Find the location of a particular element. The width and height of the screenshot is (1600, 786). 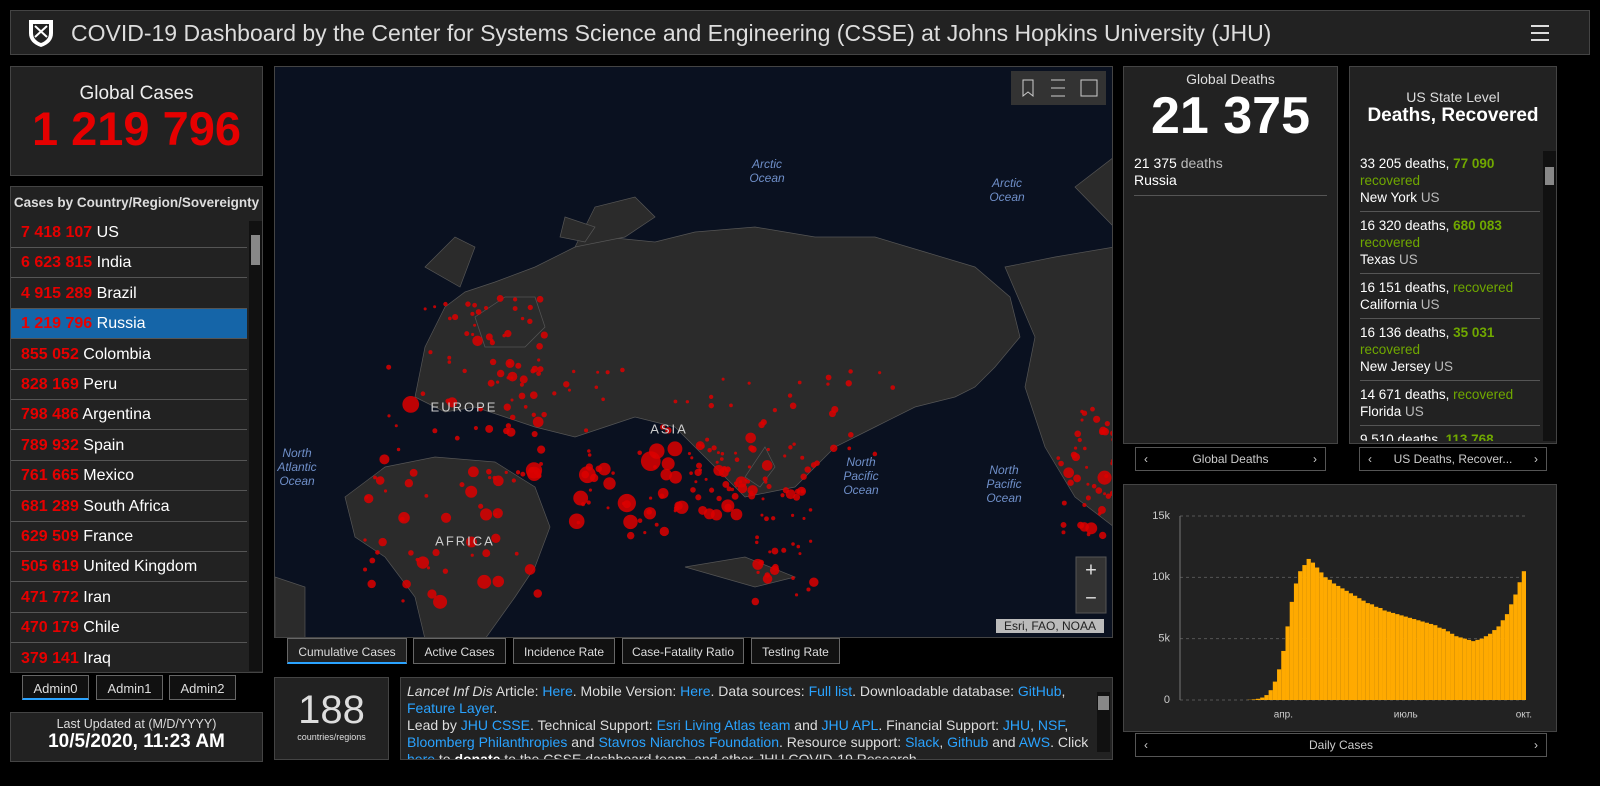

map-tab: Testing Rate is located at coordinates (795, 651).